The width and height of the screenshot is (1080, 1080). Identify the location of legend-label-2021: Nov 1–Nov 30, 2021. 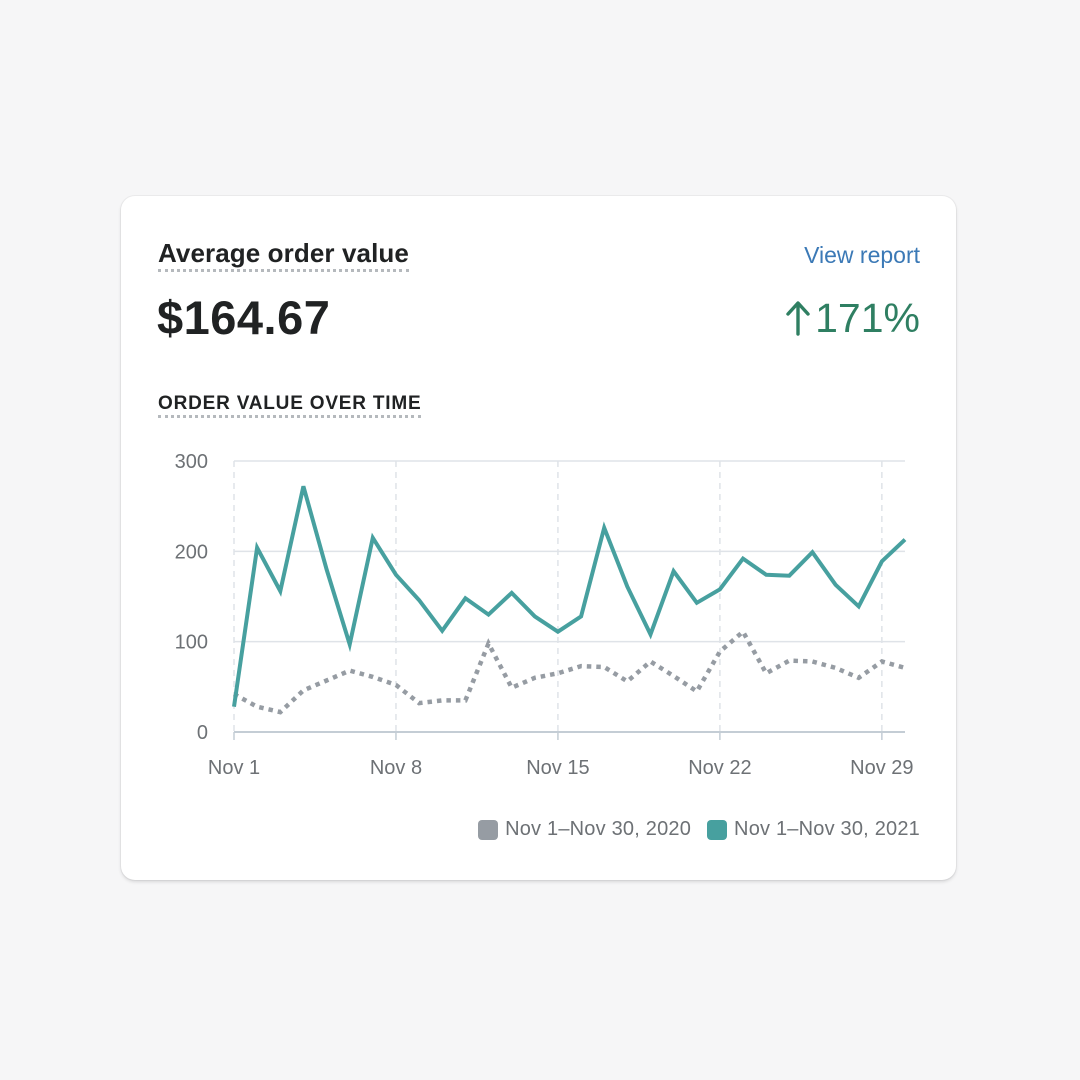
(827, 829).